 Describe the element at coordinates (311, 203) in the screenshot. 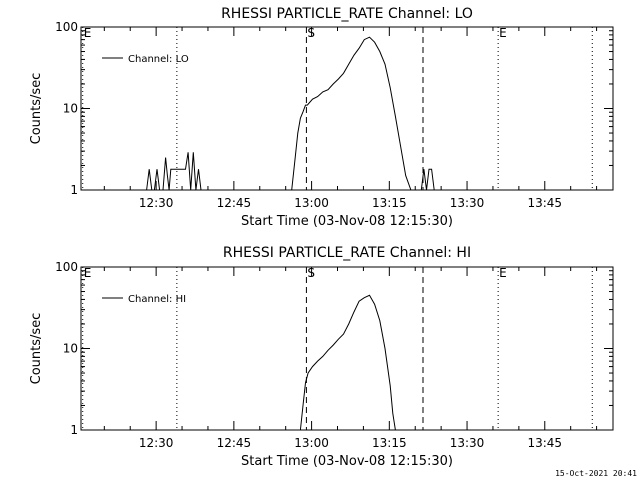

I see `panel-1-xtick-label: 13:00` at that location.